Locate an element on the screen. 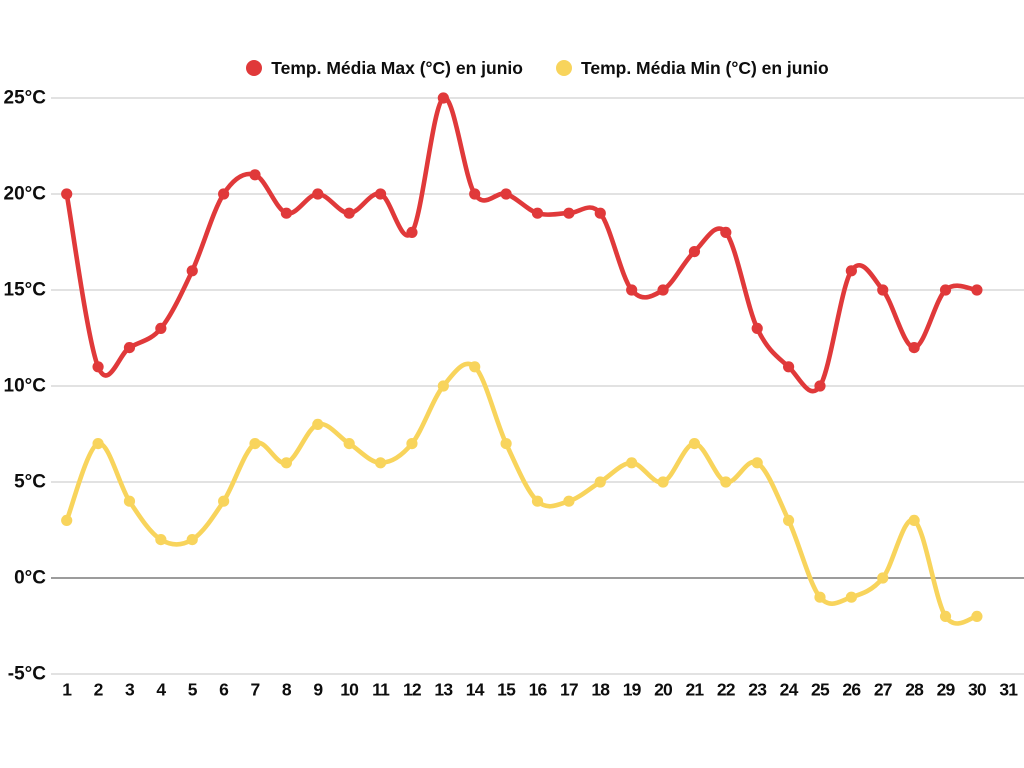 Image resolution: width=1024 pixels, height=768 pixels. x-tick-label: 1 is located at coordinates (67, 690).